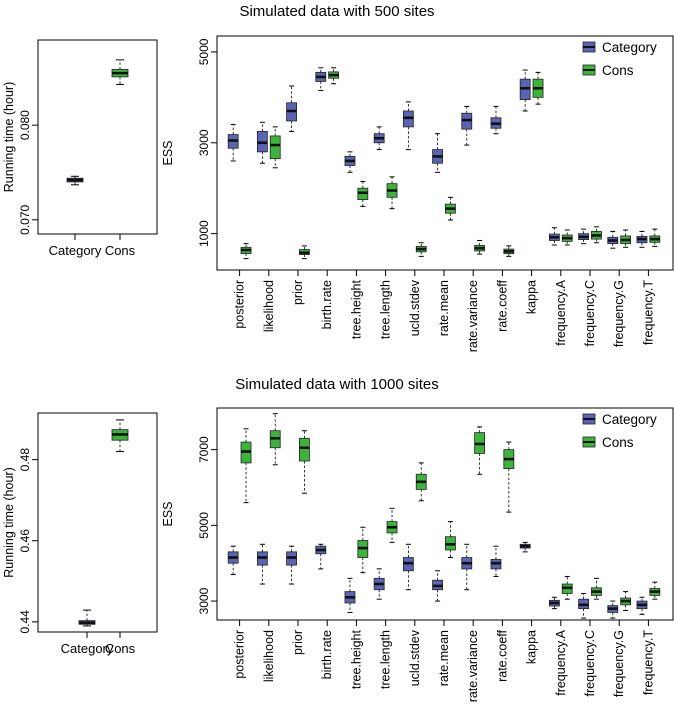 The image size is (674, 727). I want to click on ess-box-frequency.T-category, so click(642, 239).